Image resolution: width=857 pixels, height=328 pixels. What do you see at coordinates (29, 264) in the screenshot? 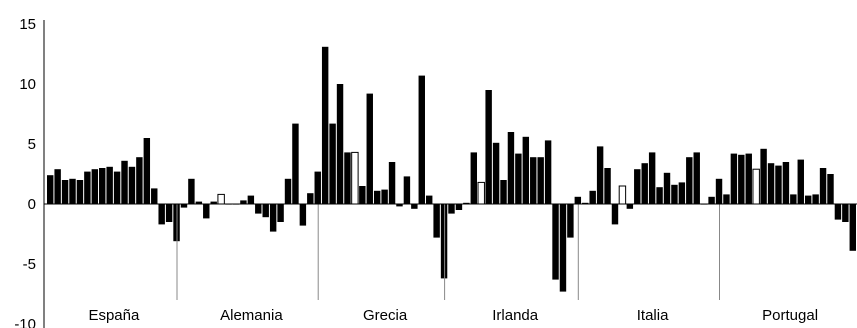
I see `y-tick-label: -5` at bounding box center [29, 264].